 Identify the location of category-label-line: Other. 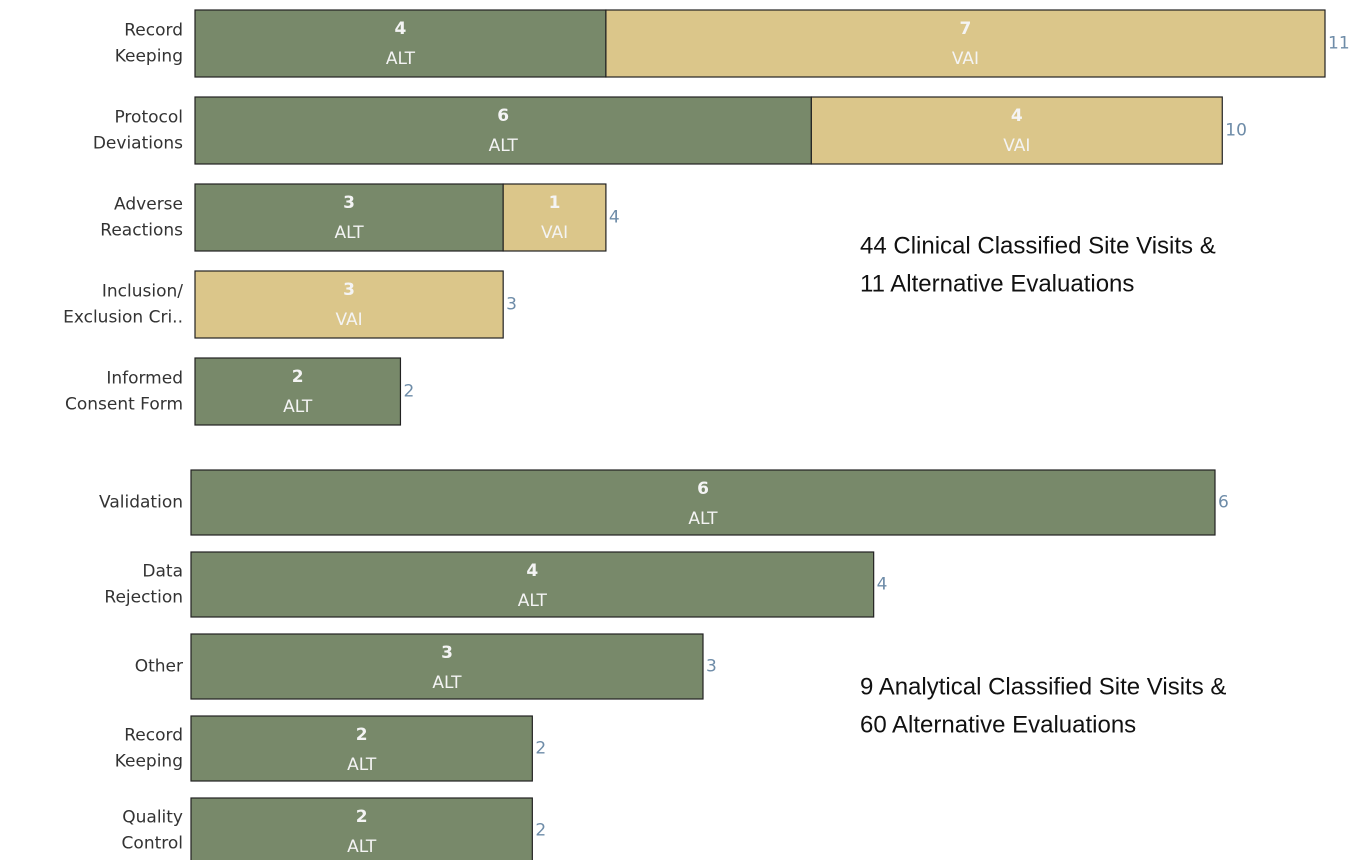
(159, 667).